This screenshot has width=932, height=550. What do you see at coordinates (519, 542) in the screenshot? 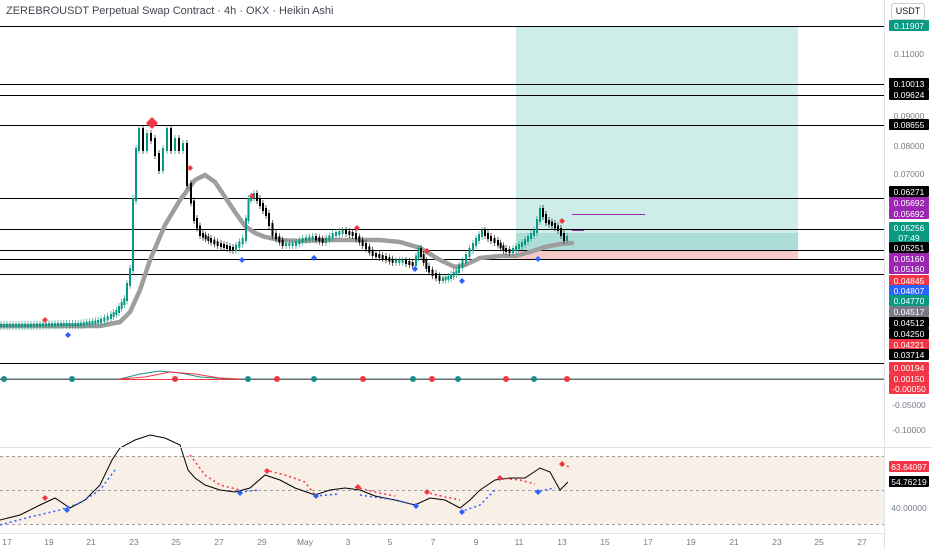
I see `time-tick: 11` at bounding box center [519, 542].